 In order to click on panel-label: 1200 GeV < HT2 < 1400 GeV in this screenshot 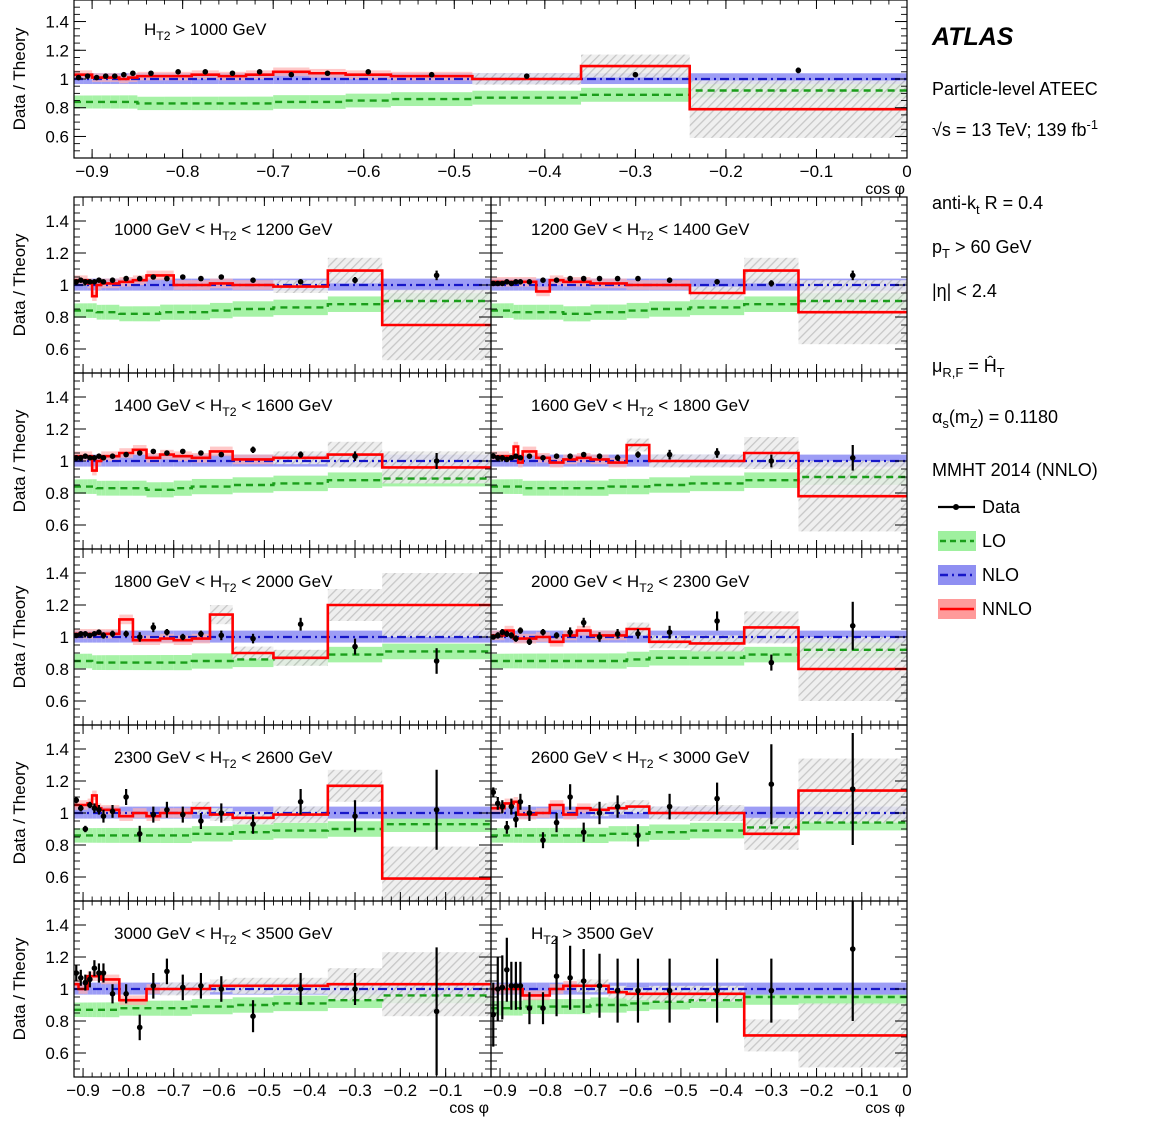, I will do `click(640, 231)`.